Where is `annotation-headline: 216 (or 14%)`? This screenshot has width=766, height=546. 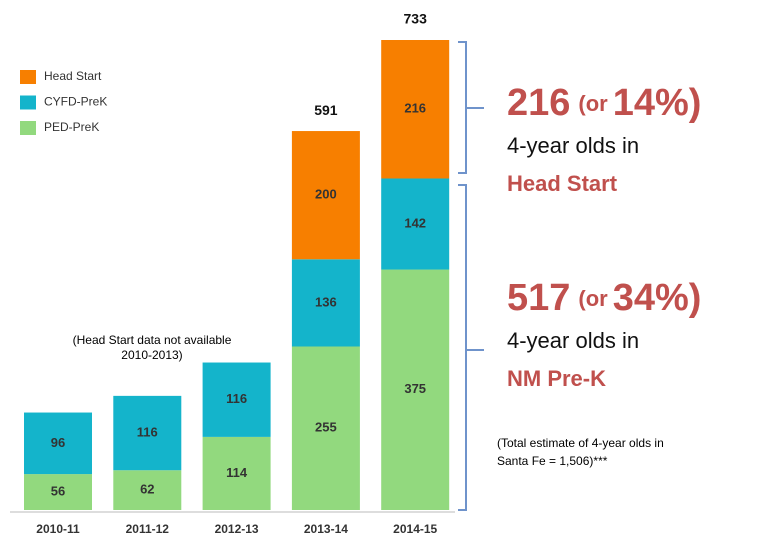 annotation-headline: 216 (or 14%) is located at coordinates (604, 103).